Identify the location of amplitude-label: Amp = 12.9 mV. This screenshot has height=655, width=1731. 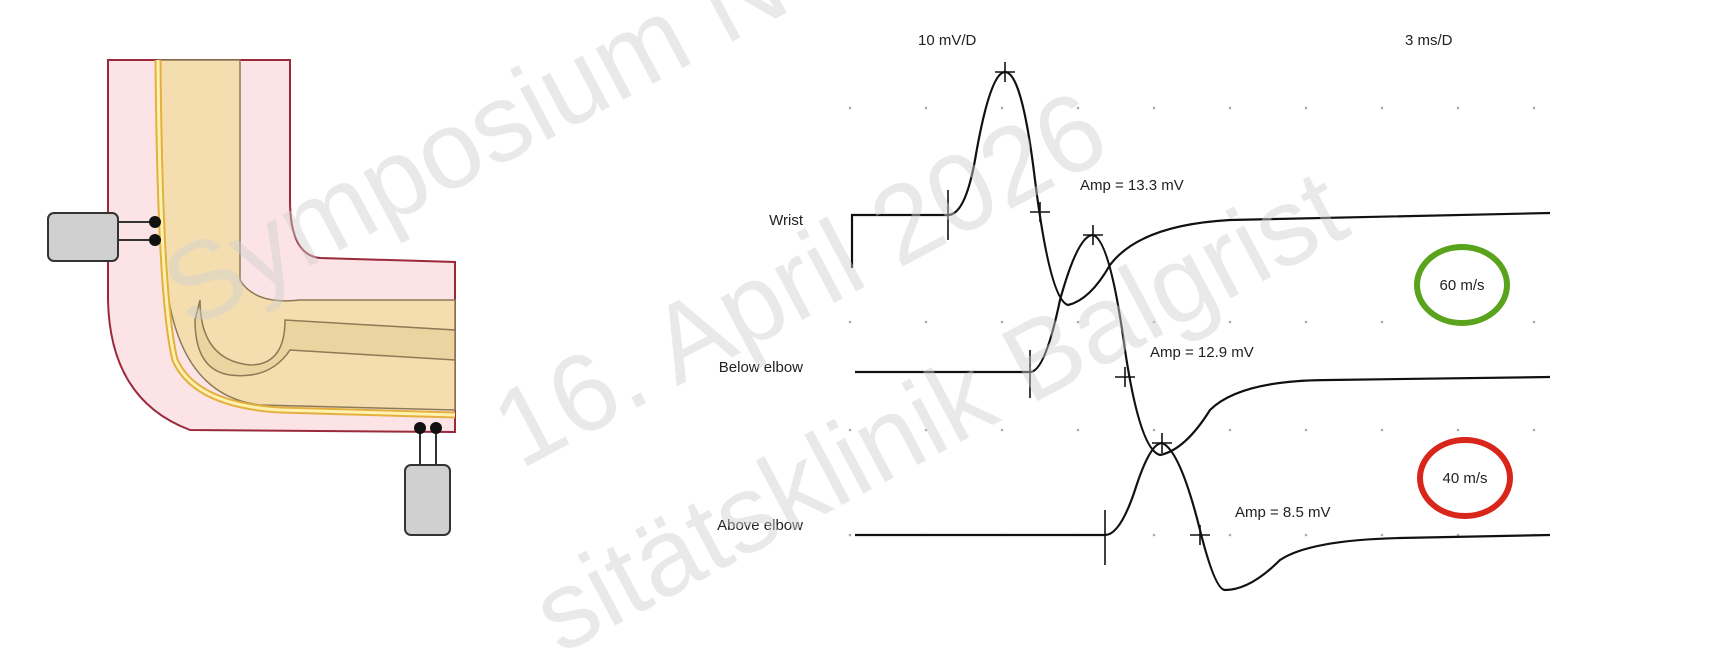
(1202, 352).